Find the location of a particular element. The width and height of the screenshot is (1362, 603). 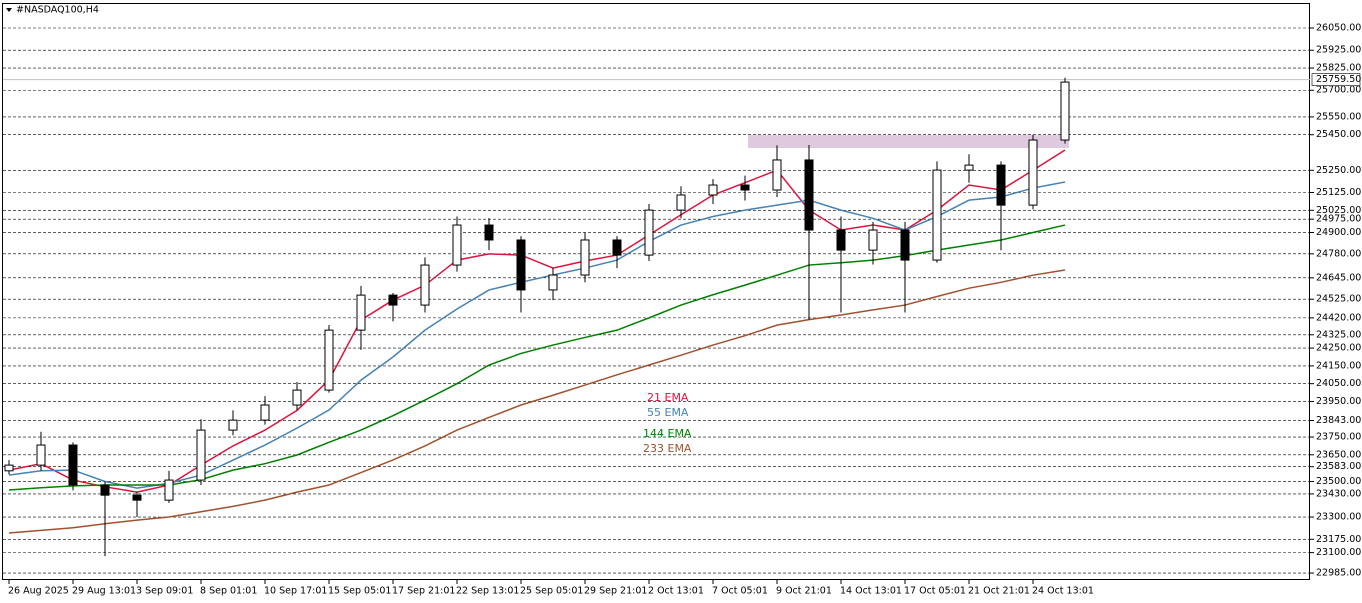

price-label: 25759.50 is located at coordinates (1338, 79).